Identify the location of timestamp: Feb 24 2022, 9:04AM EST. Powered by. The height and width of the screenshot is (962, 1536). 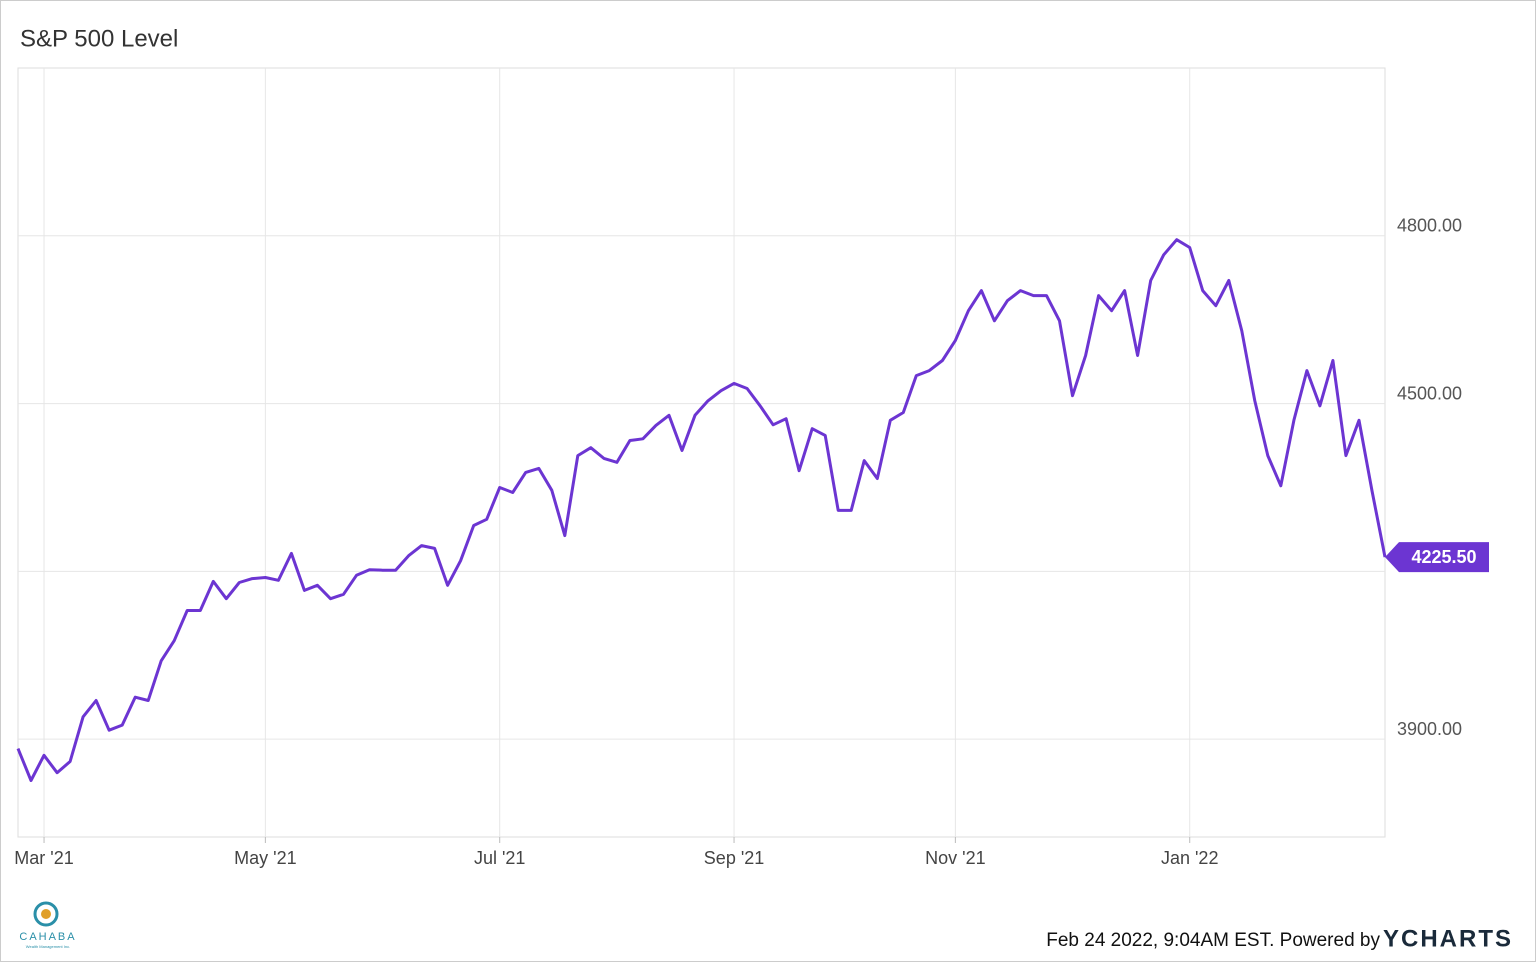
(1213, 940).